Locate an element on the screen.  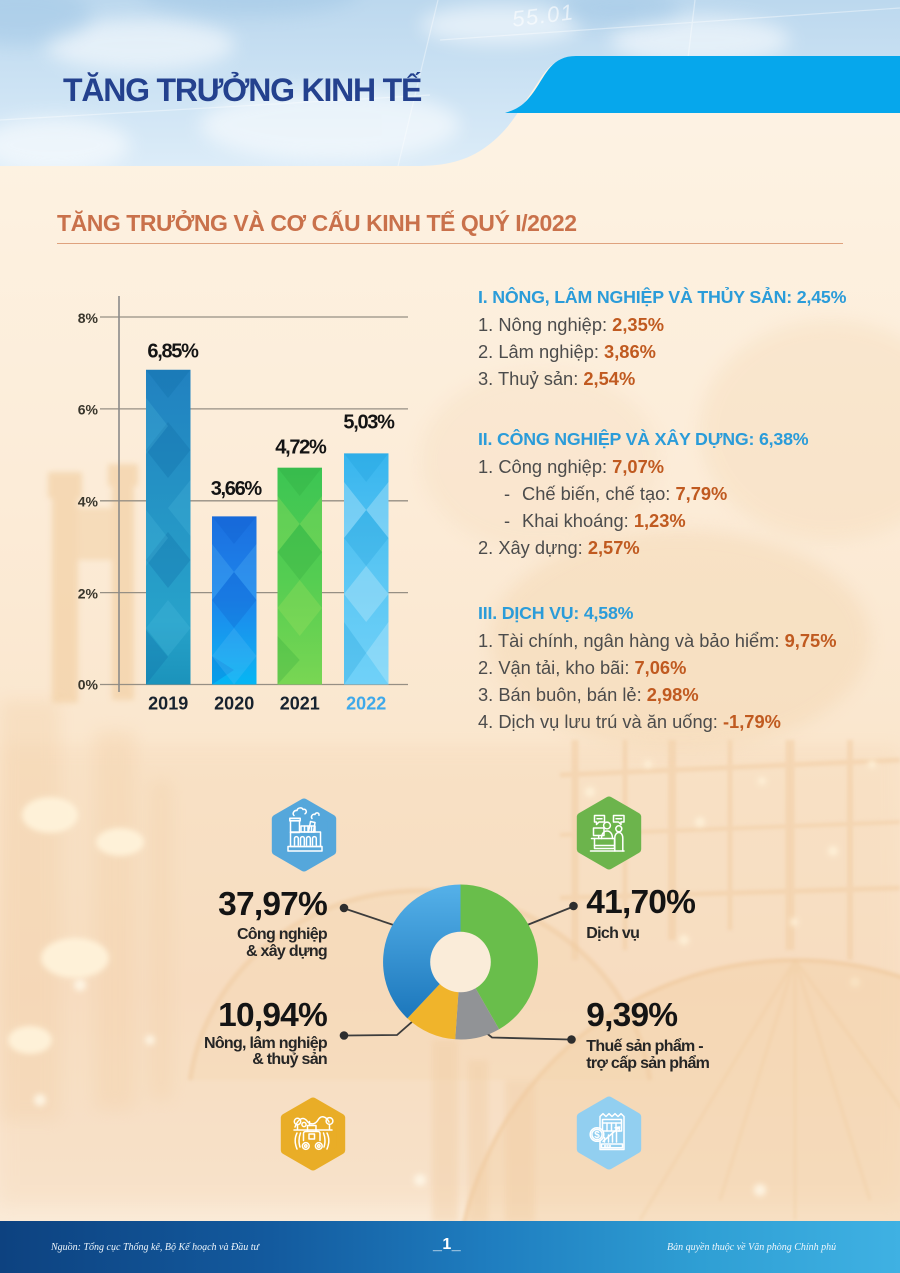
svg-text: 2019 is located at coordinates (168, 704).